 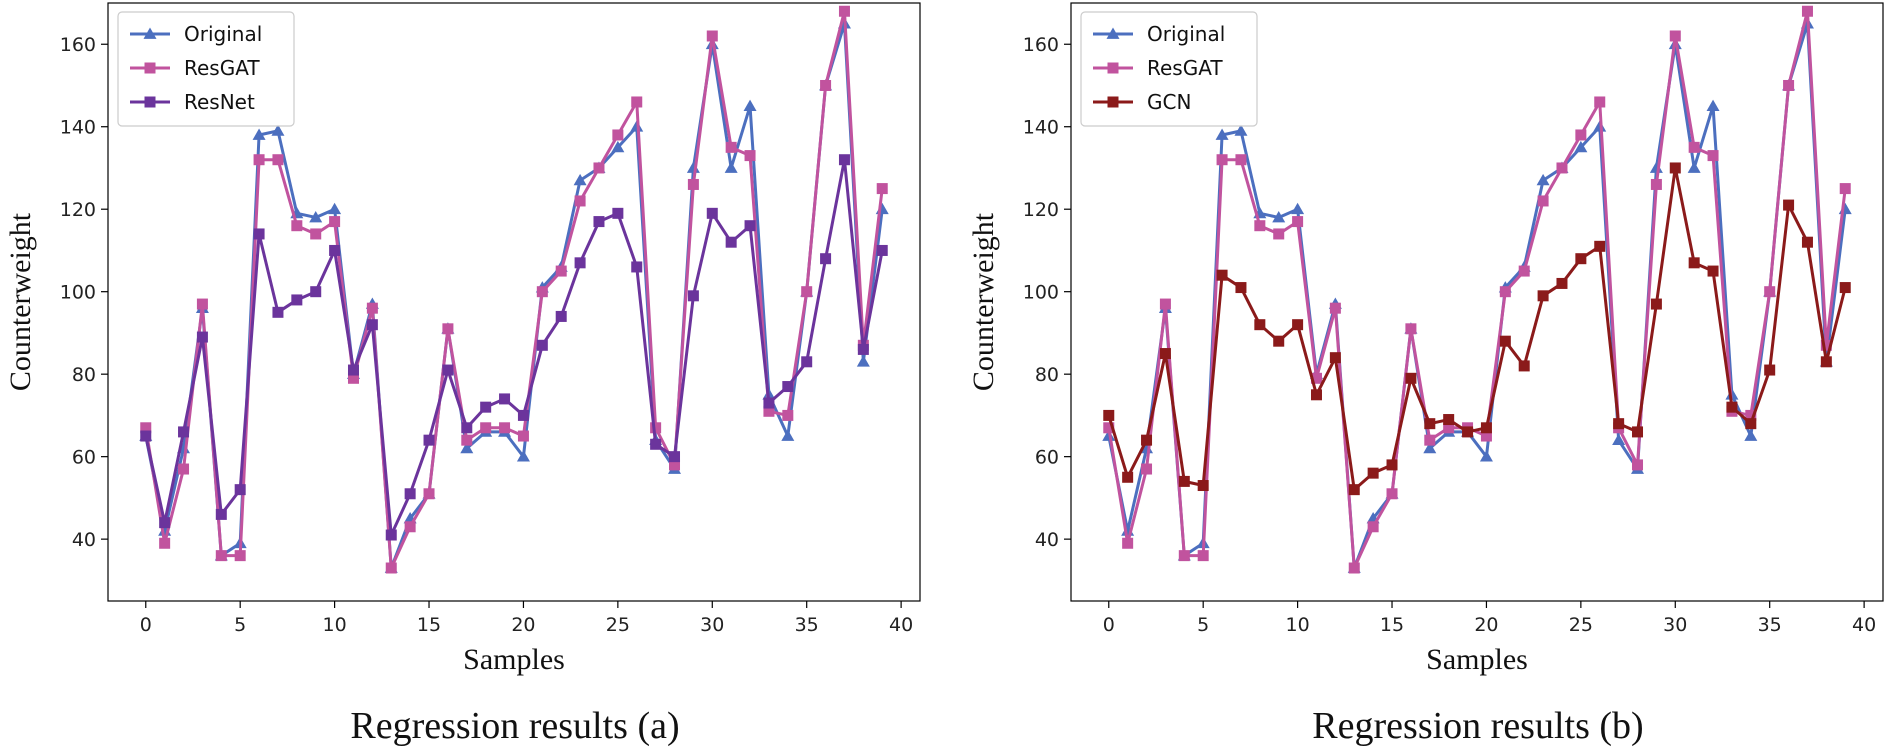 I want to click on legend-label-gcn: GCN, so click(x=1169, y=102).